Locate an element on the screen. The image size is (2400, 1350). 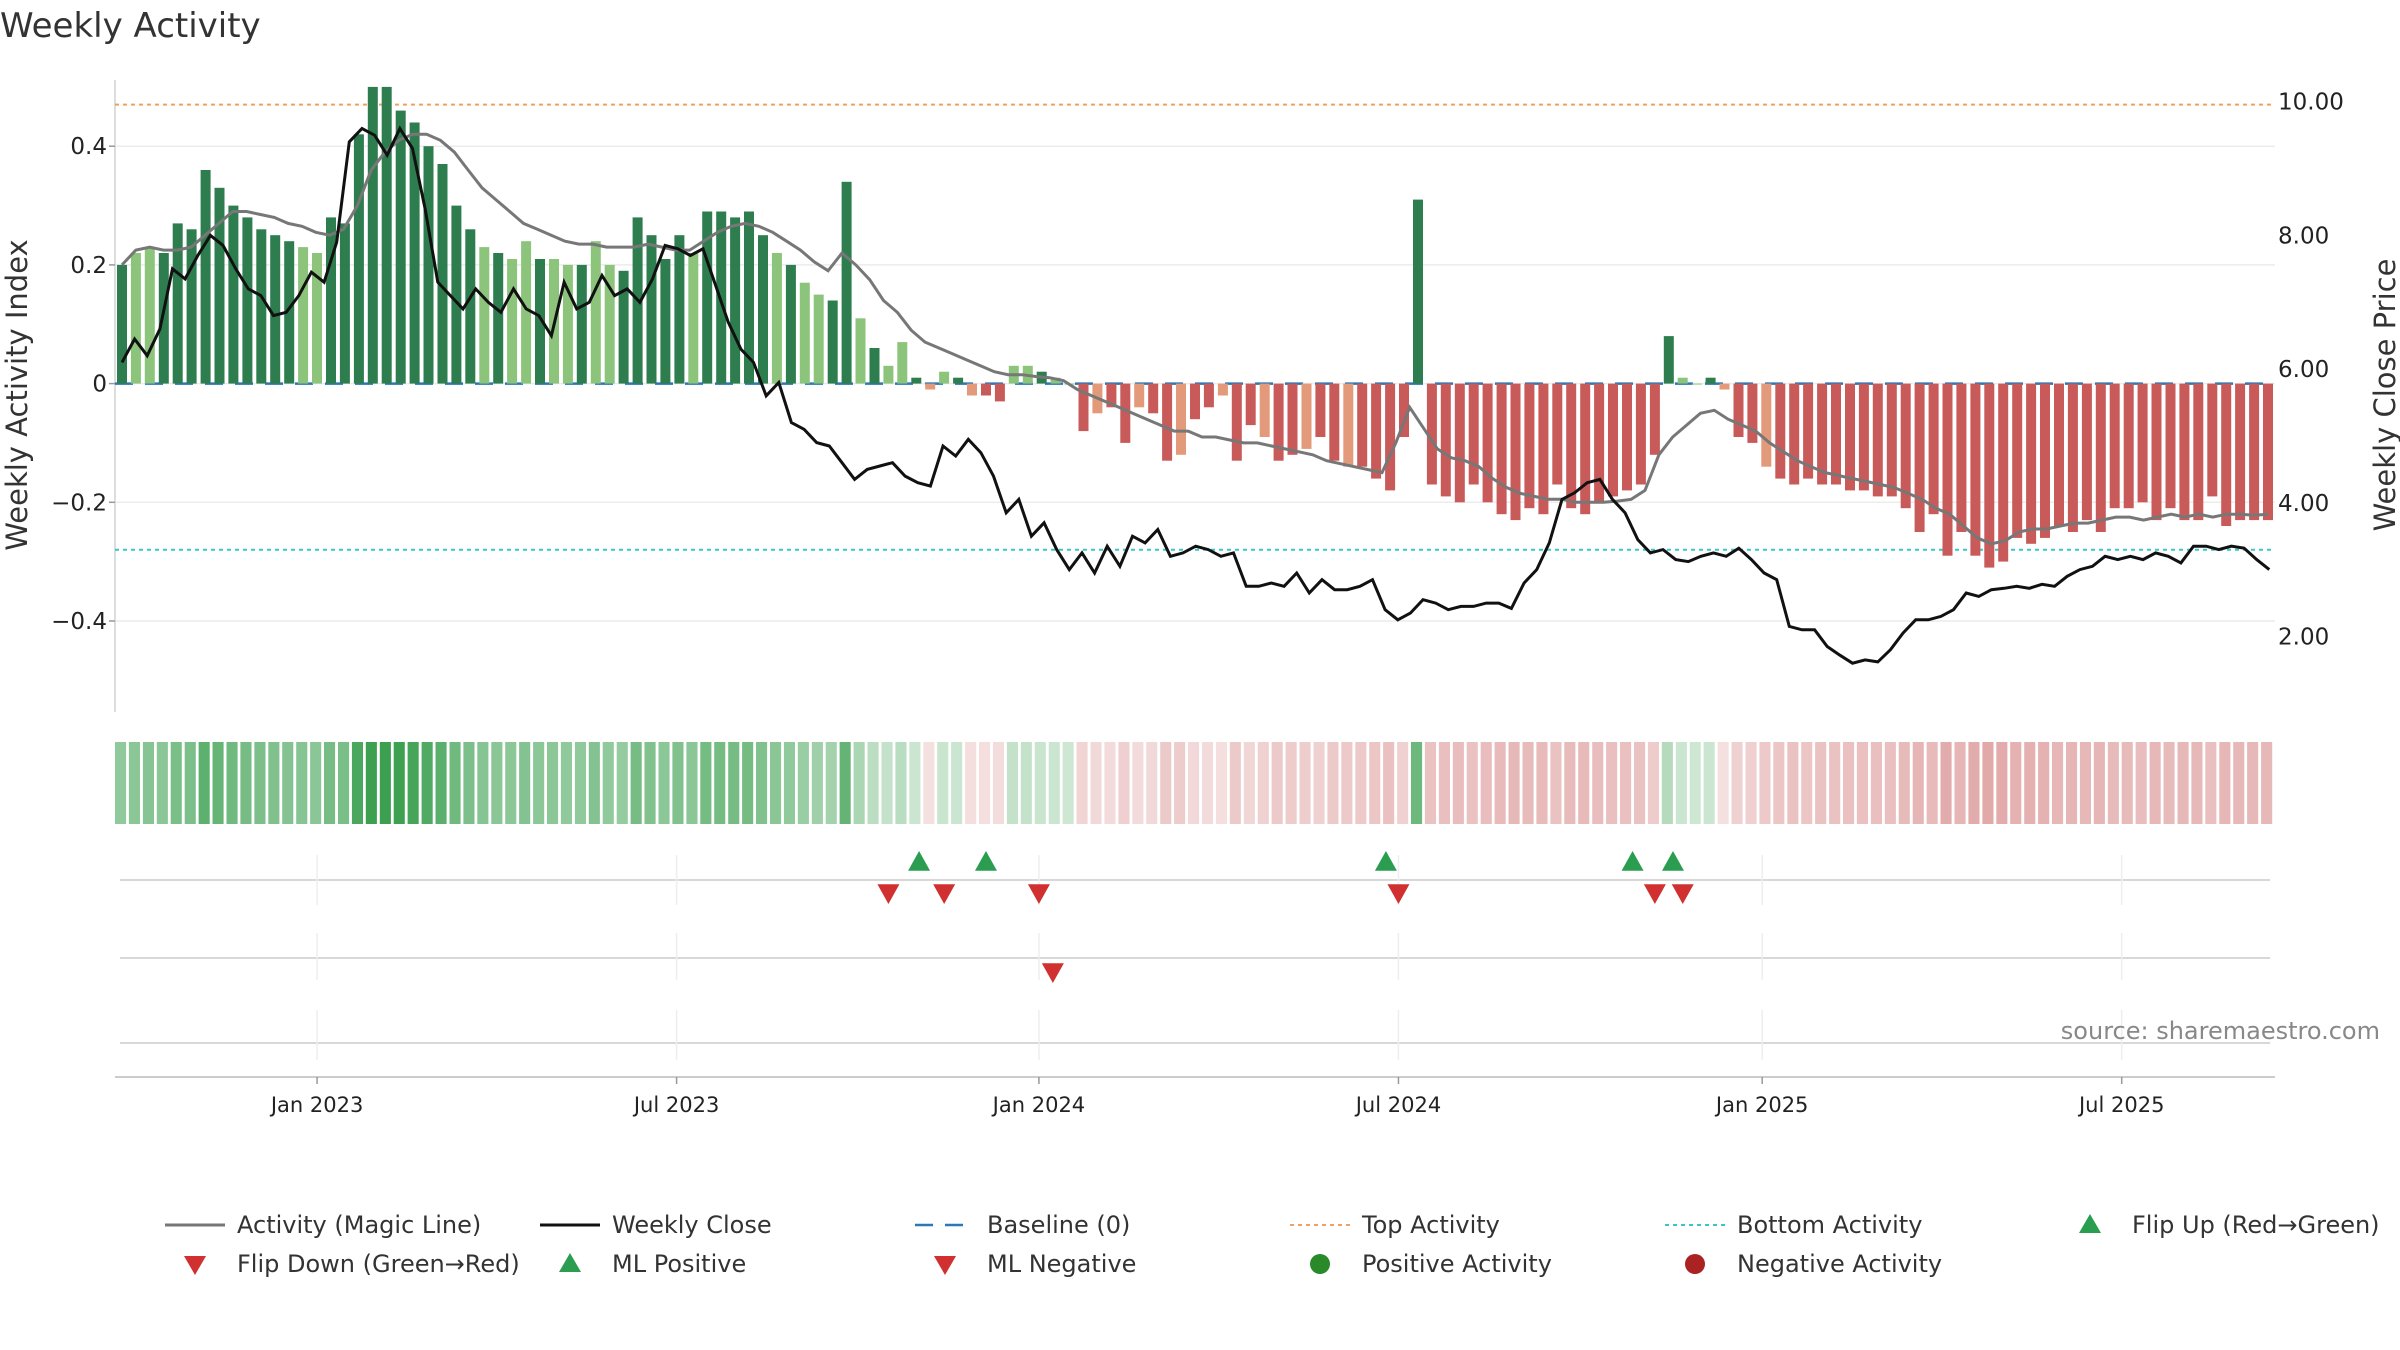
right-axis-label: Weekly Close Price is located at coordinates (2384, 395).